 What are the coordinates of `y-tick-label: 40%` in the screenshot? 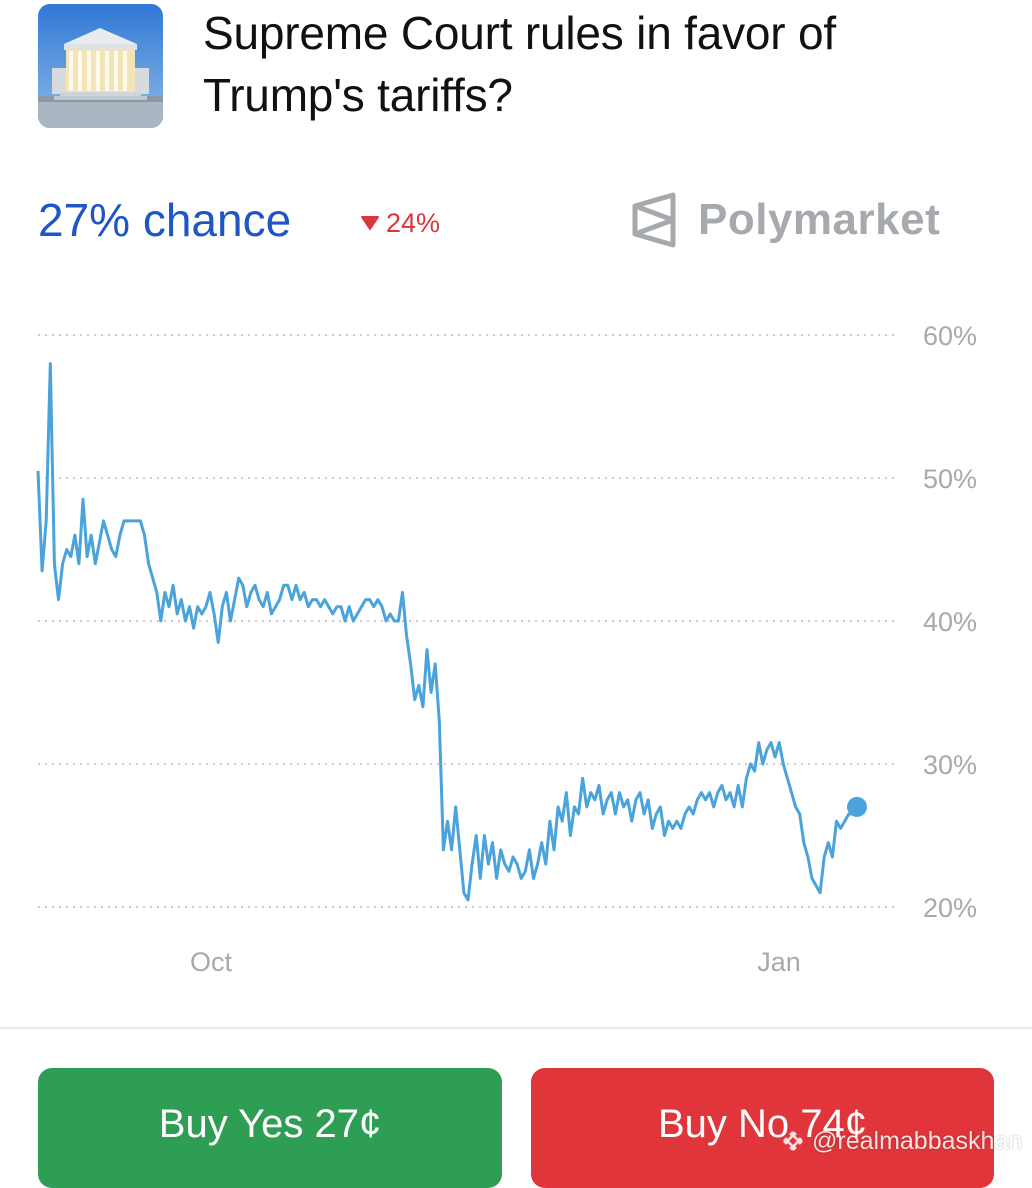 It's located at (950, 622).